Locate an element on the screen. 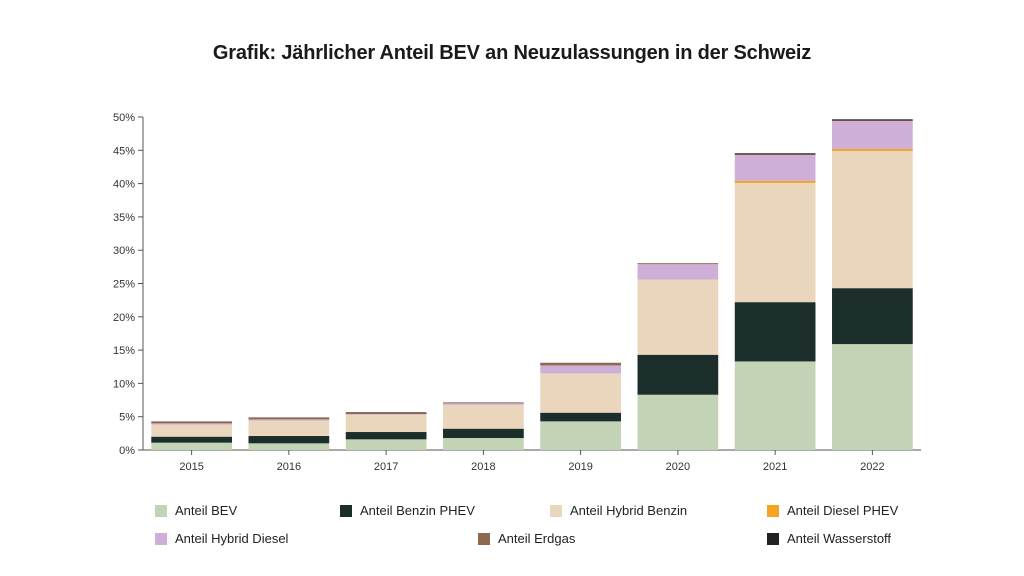 This screenshot has height=576, width=1024. y-tick-label: 45% is located at coordinates (124, 151).